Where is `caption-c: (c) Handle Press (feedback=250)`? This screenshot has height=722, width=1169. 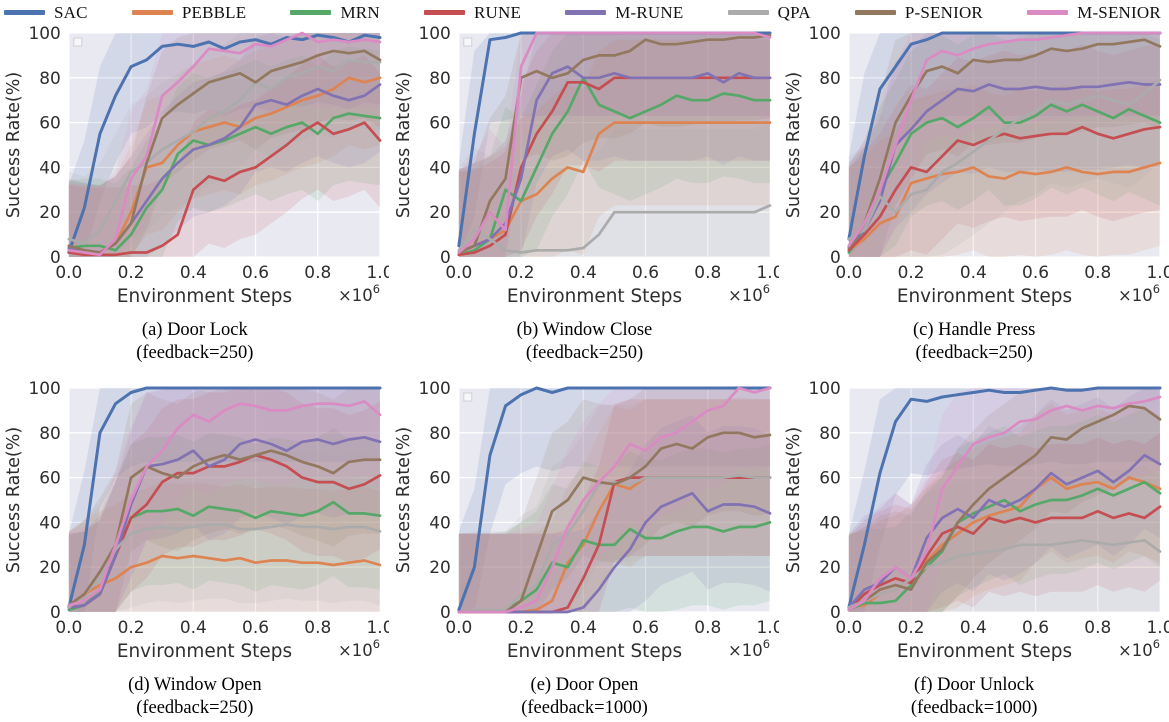 caption-c: (c) Handle Press (feedback=250) is located at coordinates (974, 341).